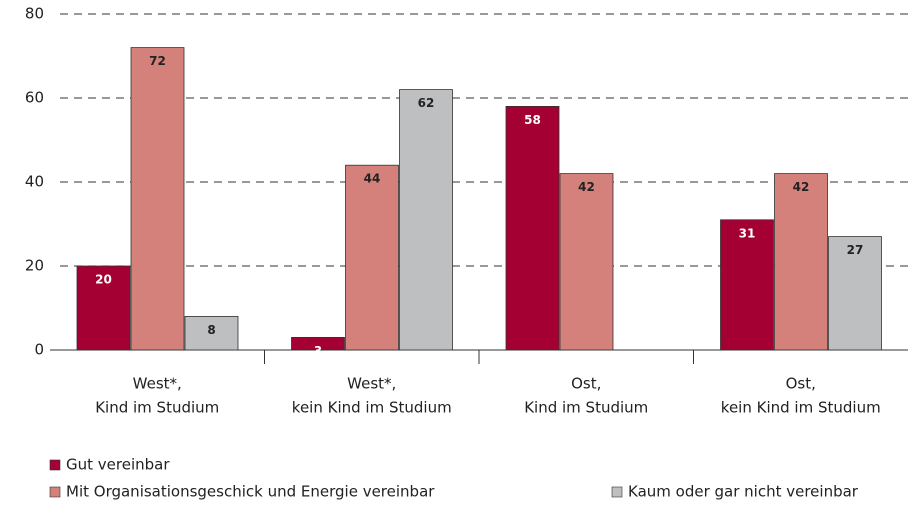 Image resolution: width=916 pixels, height=507 pixels. I want to click on value-label: 58, so click(532, 120).